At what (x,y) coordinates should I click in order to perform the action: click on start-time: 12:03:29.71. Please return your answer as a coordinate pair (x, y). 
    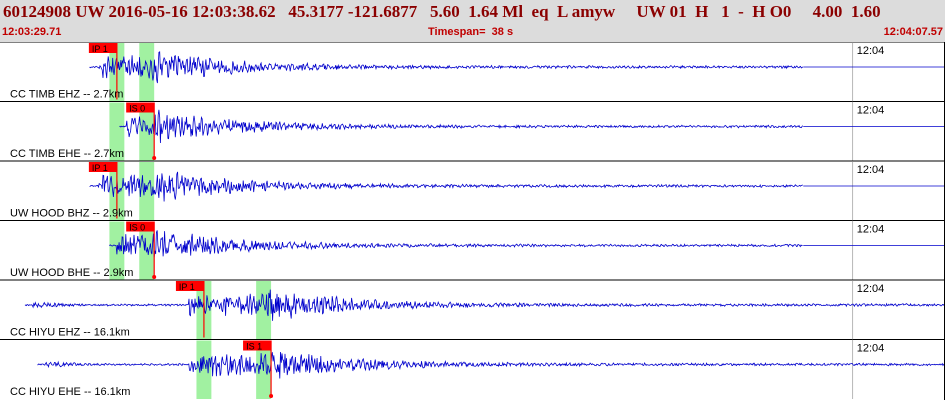
    Looking at the image, I should click on (32, 32).